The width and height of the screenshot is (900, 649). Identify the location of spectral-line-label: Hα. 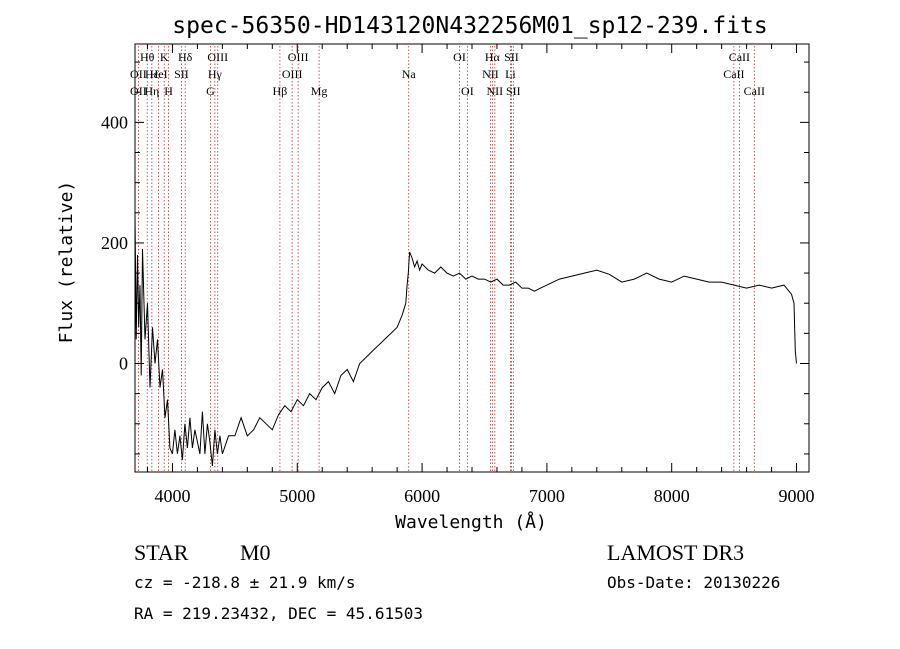
(493, 57).